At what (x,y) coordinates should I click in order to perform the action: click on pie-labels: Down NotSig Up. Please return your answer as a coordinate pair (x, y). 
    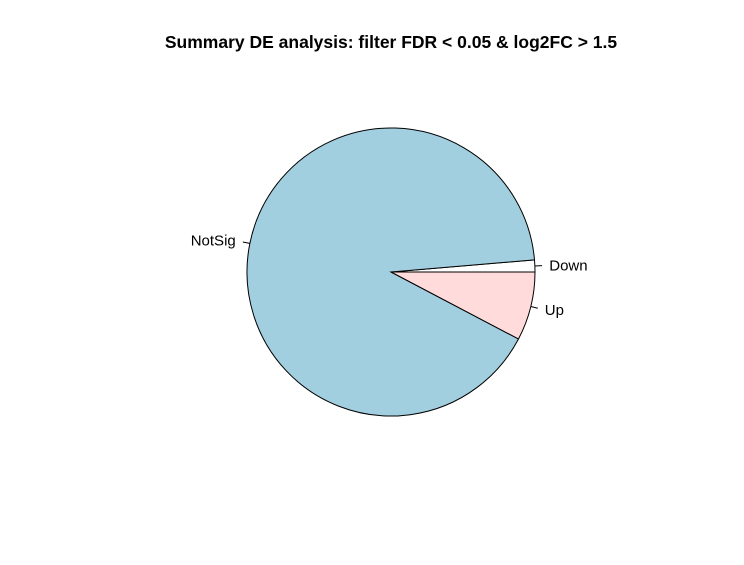
    Looking at the image, I should click on (389, 276).